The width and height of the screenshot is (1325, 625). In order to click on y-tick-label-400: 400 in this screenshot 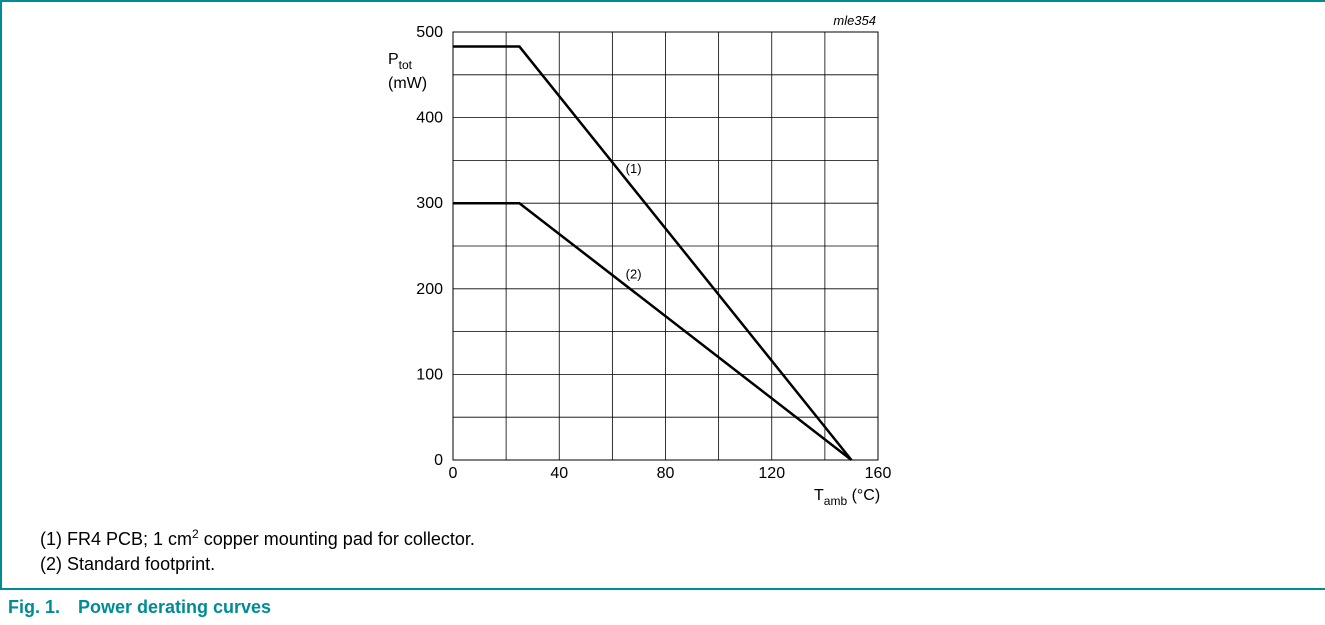, I will do `click(429, 118)`.